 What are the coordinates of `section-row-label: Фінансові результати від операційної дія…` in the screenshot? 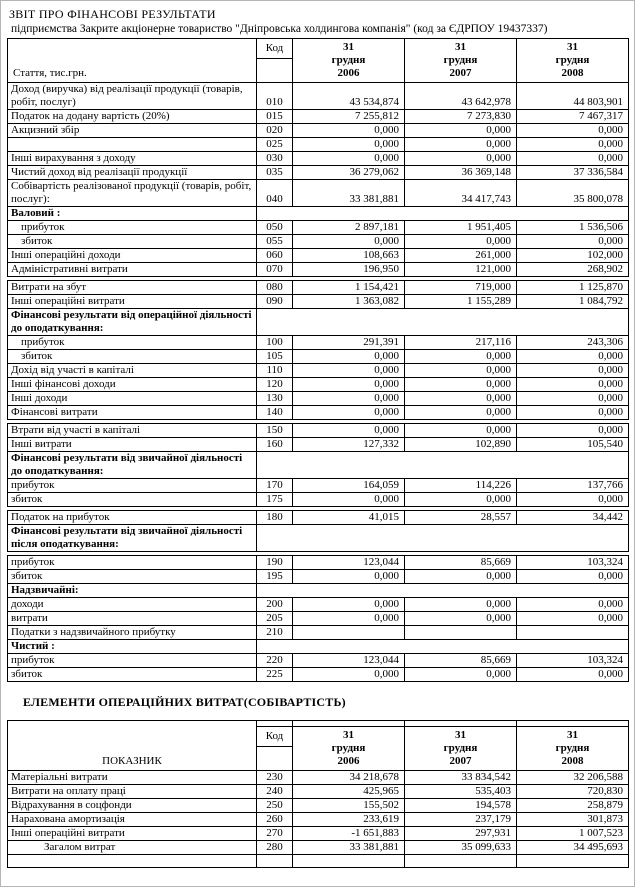 It's located at (132, 322).